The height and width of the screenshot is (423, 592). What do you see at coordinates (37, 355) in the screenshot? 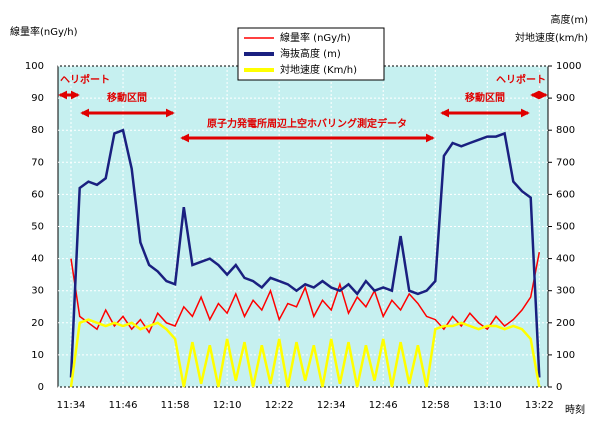
I see `y-tick-label: 10` at bounding box center [37, 355].